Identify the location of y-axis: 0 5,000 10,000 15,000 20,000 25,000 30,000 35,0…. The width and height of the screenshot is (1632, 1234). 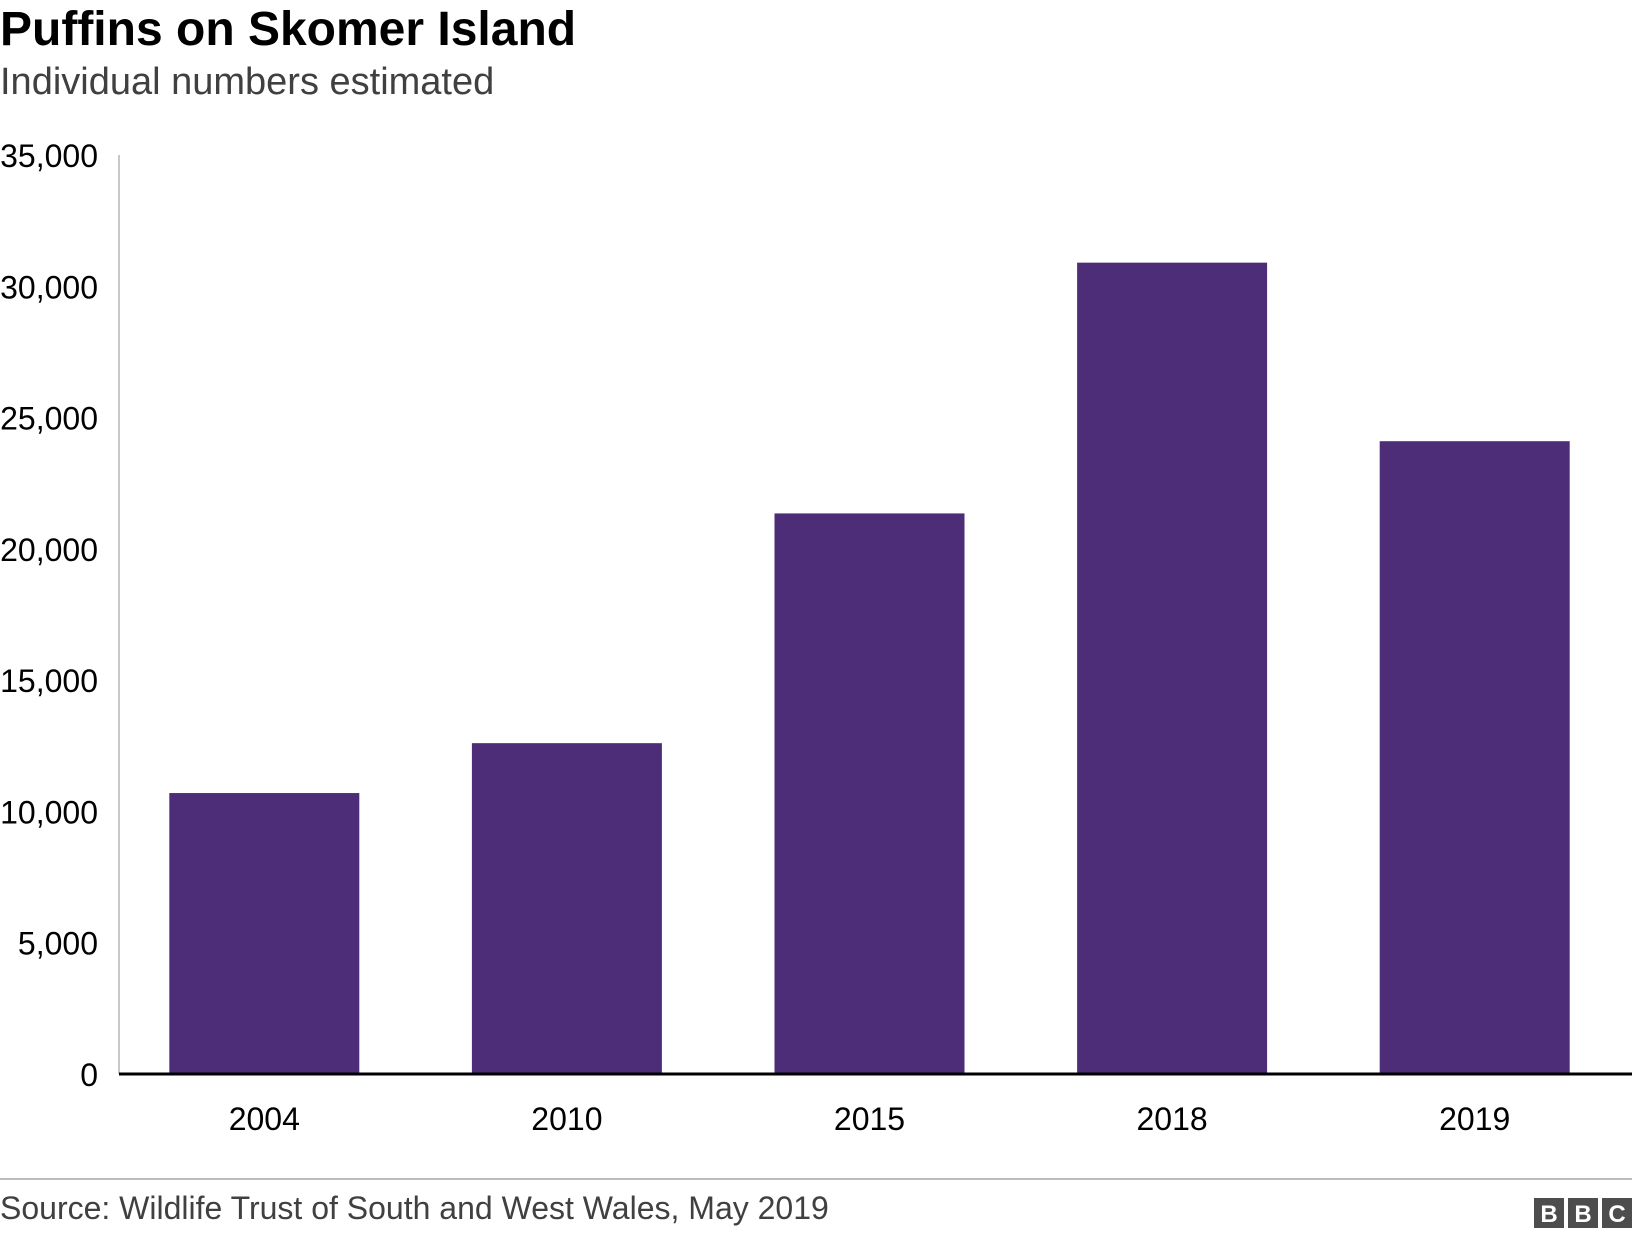
(60, 615).